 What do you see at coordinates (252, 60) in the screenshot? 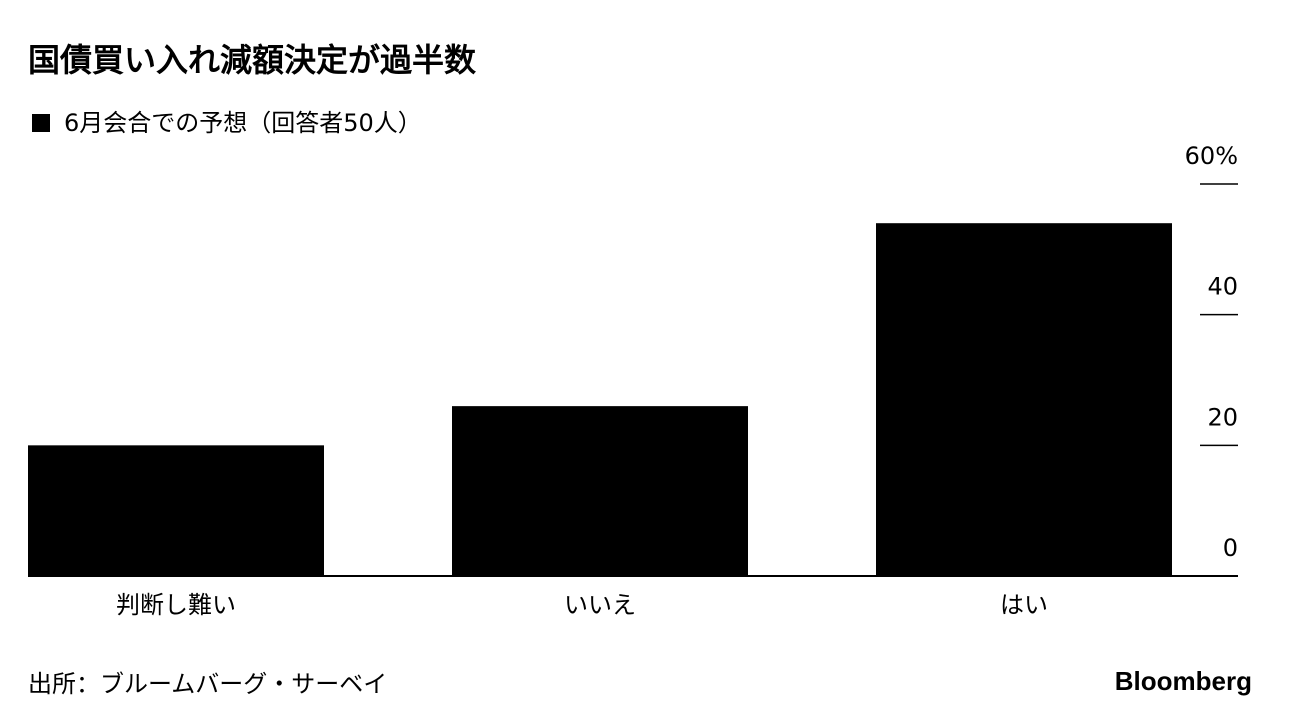
I see `chart-title: 国債買い入れ減額決定が過半数` at bounding box center [252, 60].